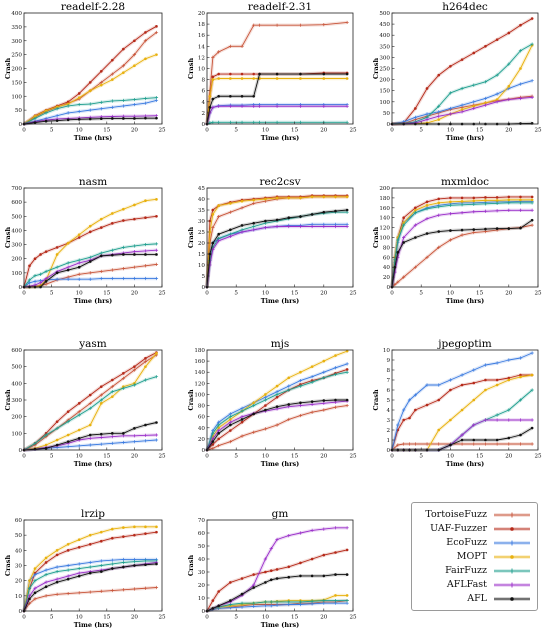 This screenshot has width=550, height=632. What do you see at coordinates (387, 351) in the screenshot?
I see `y-tick-label: 10` at bounding box center [387, 351].